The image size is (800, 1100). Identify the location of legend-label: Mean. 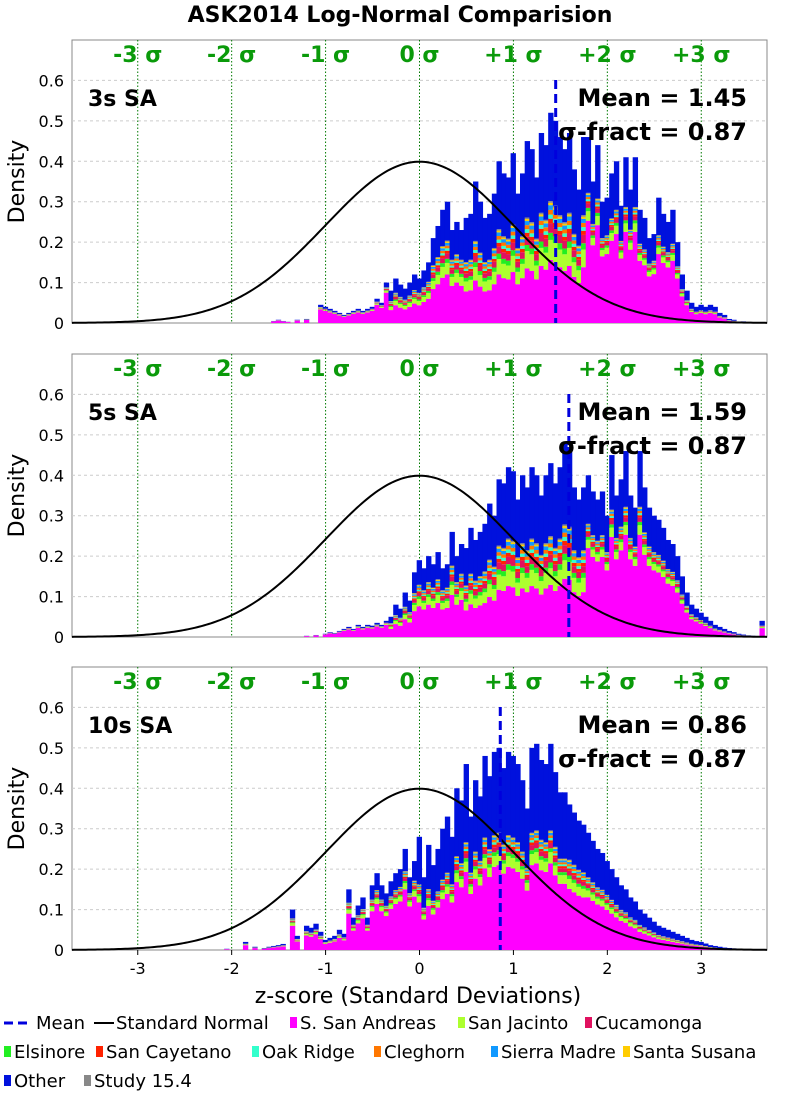
(60, 1023).